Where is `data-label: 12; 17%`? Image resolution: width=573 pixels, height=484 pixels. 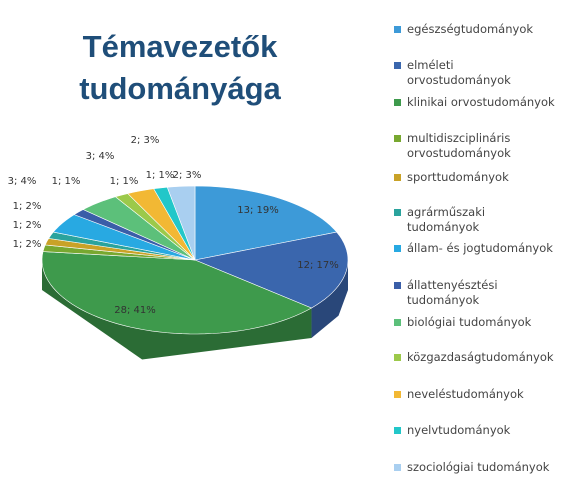 data-label: 12; 17% is located at coordinates (318, 265).